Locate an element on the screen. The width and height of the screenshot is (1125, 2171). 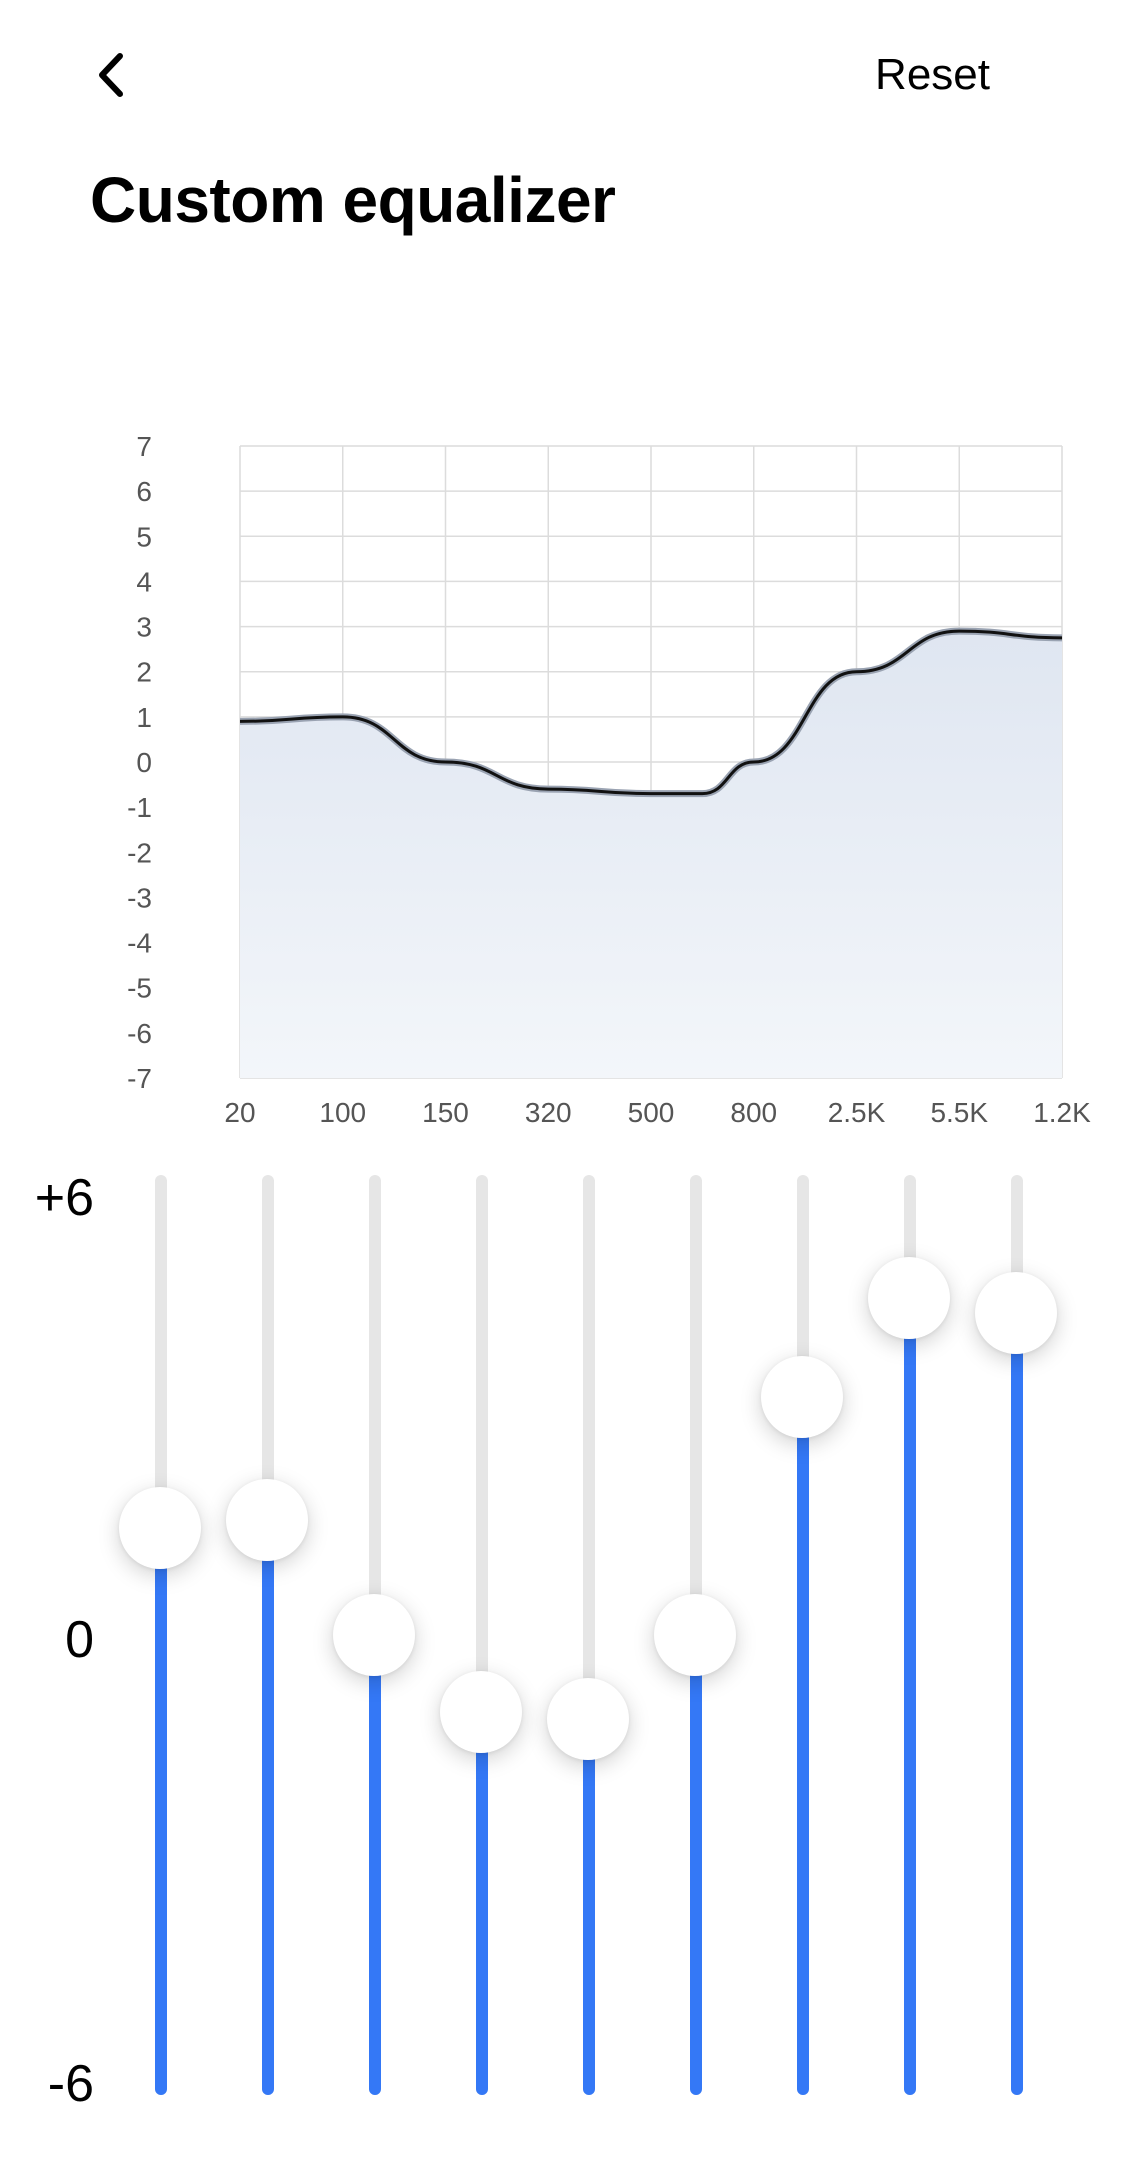
page-title: Custom equalizer is located at coordinates (353, 200).